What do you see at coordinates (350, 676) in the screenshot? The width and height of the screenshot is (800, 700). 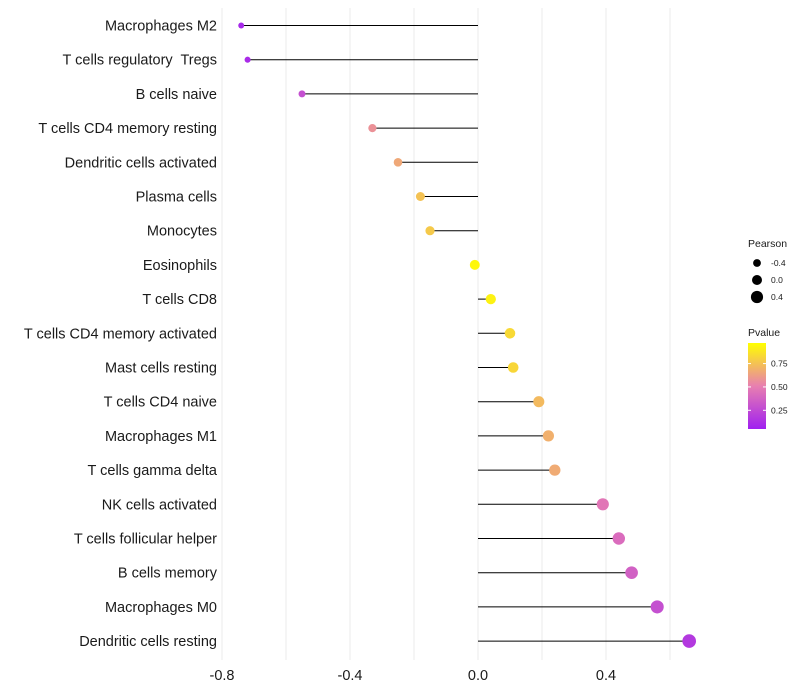 I see `x-tick-label: -0.4` at bounding box center [350, 676].